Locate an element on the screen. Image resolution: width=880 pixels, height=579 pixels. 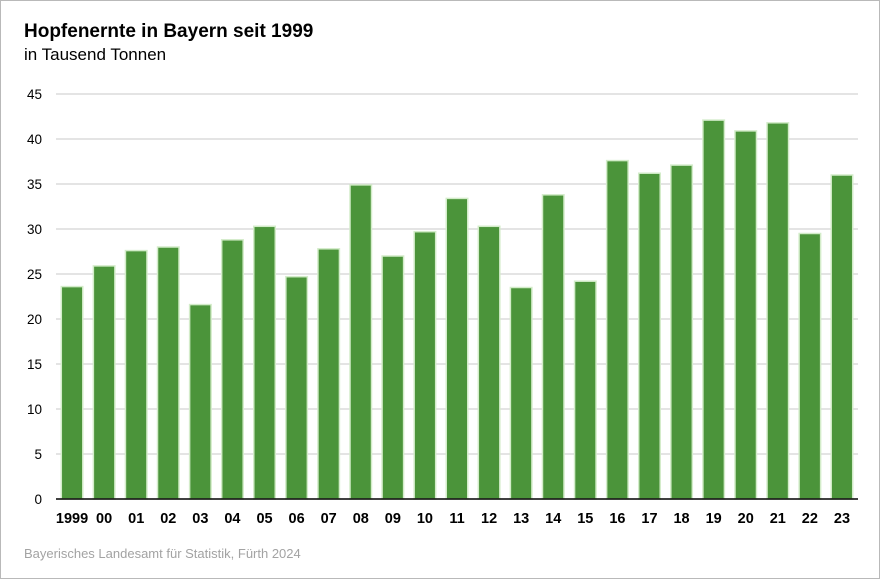
y-tick-label: 35 is located at coordinates (34, 184).